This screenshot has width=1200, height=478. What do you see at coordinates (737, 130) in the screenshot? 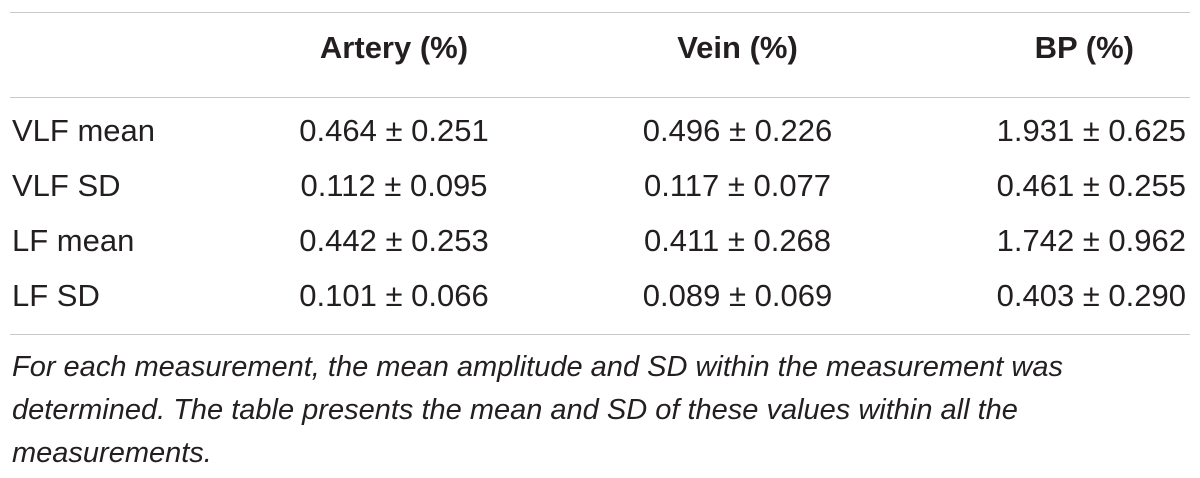
I see `vein-value: 0.496 ± 0.226` at bounding box center [737, 130].